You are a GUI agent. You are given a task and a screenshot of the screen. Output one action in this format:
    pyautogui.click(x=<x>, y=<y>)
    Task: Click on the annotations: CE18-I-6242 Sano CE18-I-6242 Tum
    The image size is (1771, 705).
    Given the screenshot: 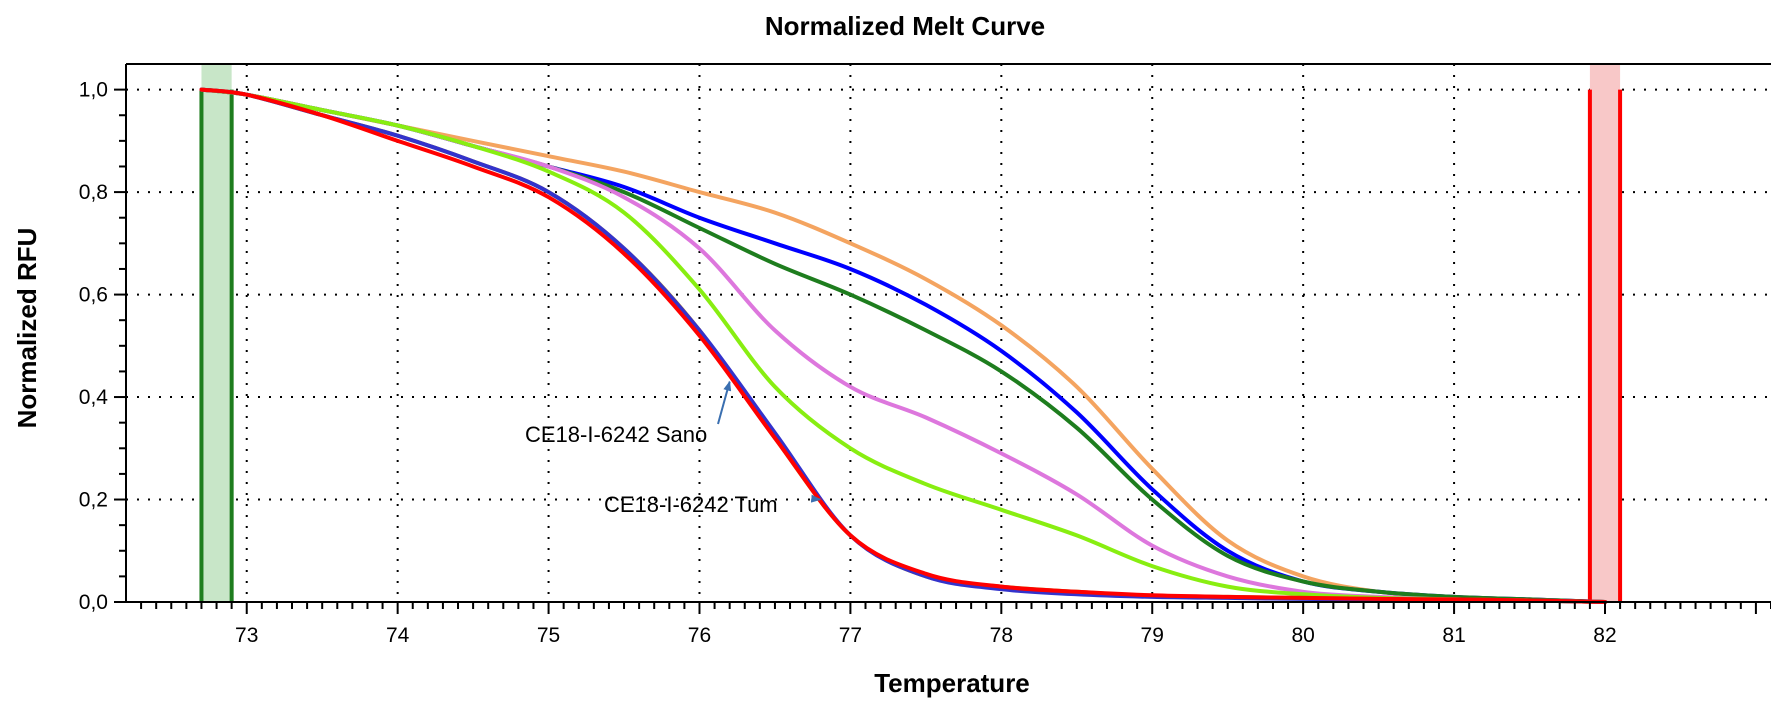 What is the action you would take?
    pyautogui.click(x=673, y=448)
    